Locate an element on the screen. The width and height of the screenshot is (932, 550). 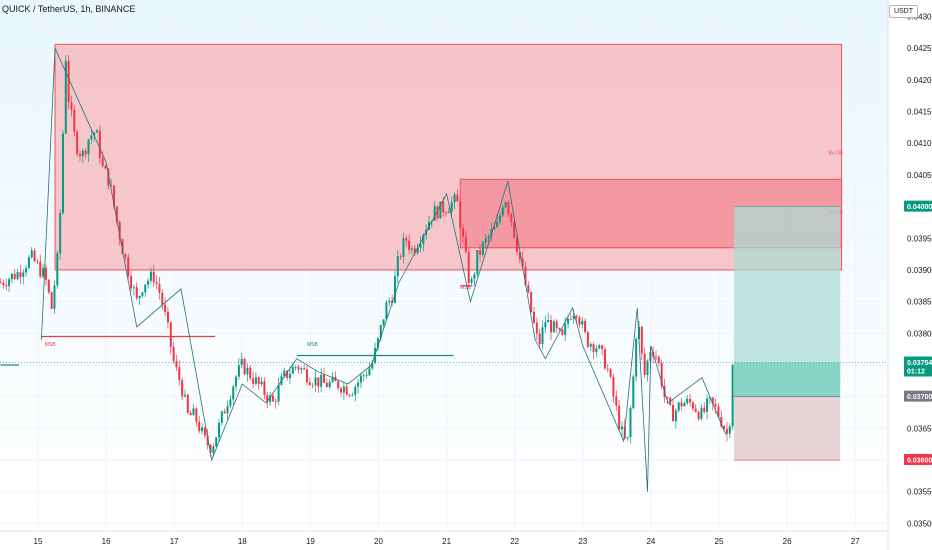
price-badge-label: 0.03754 is located at coordinates (919, 363).